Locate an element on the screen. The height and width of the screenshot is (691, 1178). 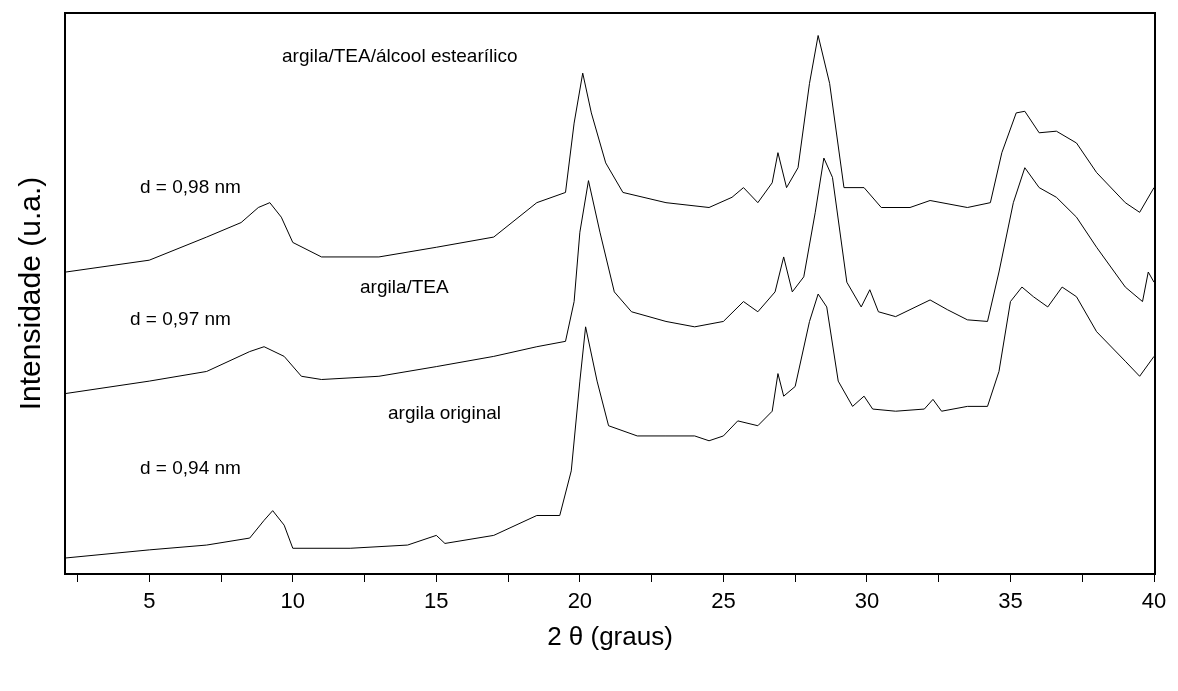
annotation: argila/TEA/álcool estearílico is located at coordinates (400, 55).